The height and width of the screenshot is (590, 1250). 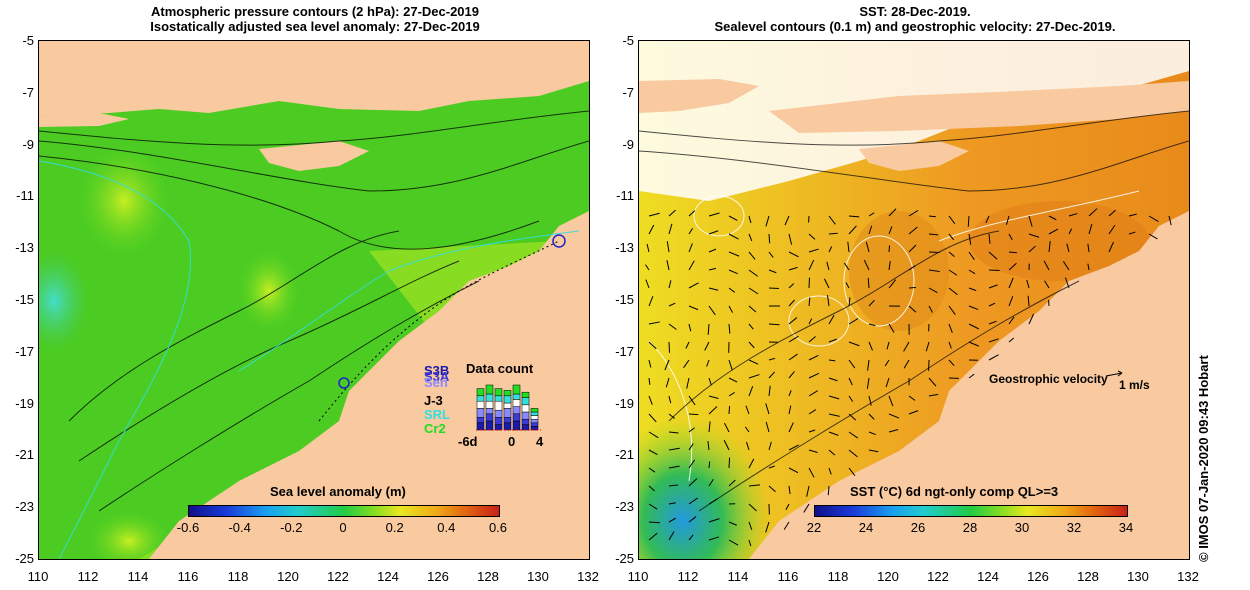 I want to click on y-tick-label: -9, so click(x=28, y=144).